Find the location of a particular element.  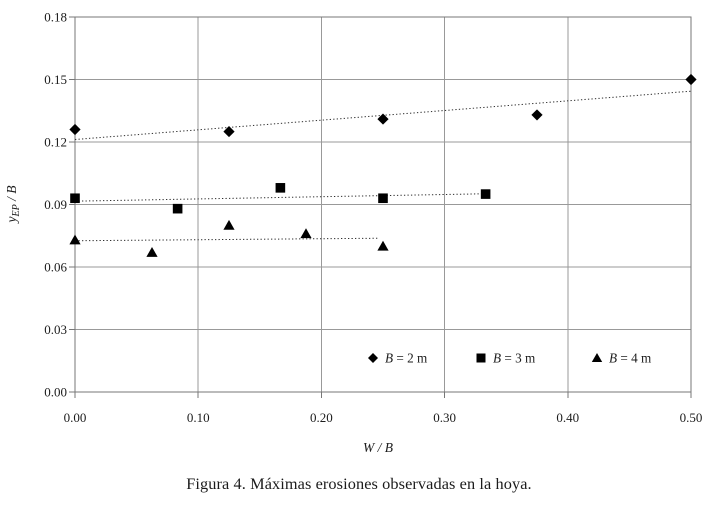

x-tick-label: 0.30 is located at coordinates (444, 417).